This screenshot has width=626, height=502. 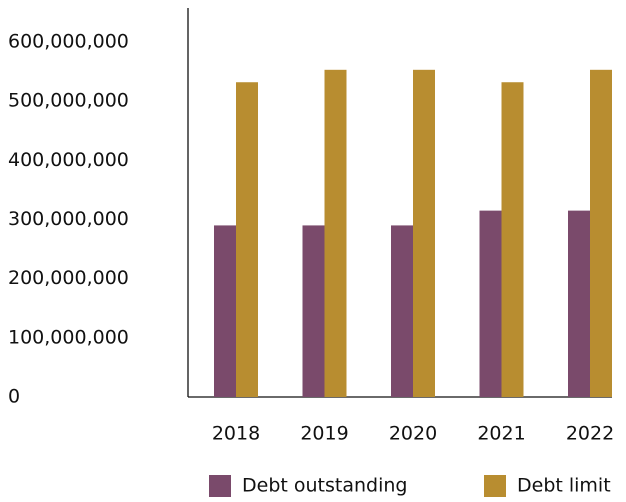 I want to click on bar-2022-debt-outstanding, so click(x=579, y=303).